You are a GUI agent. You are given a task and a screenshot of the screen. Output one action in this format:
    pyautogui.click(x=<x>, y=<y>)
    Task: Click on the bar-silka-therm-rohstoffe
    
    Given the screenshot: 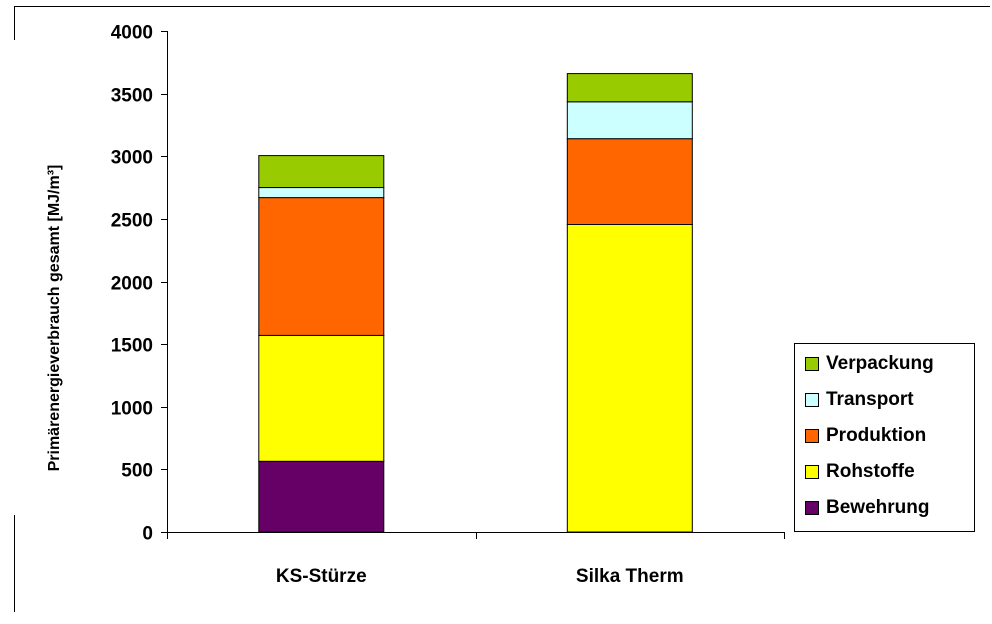 What is the action you would take?
    pyautogui.click(x=629, y=378)
    